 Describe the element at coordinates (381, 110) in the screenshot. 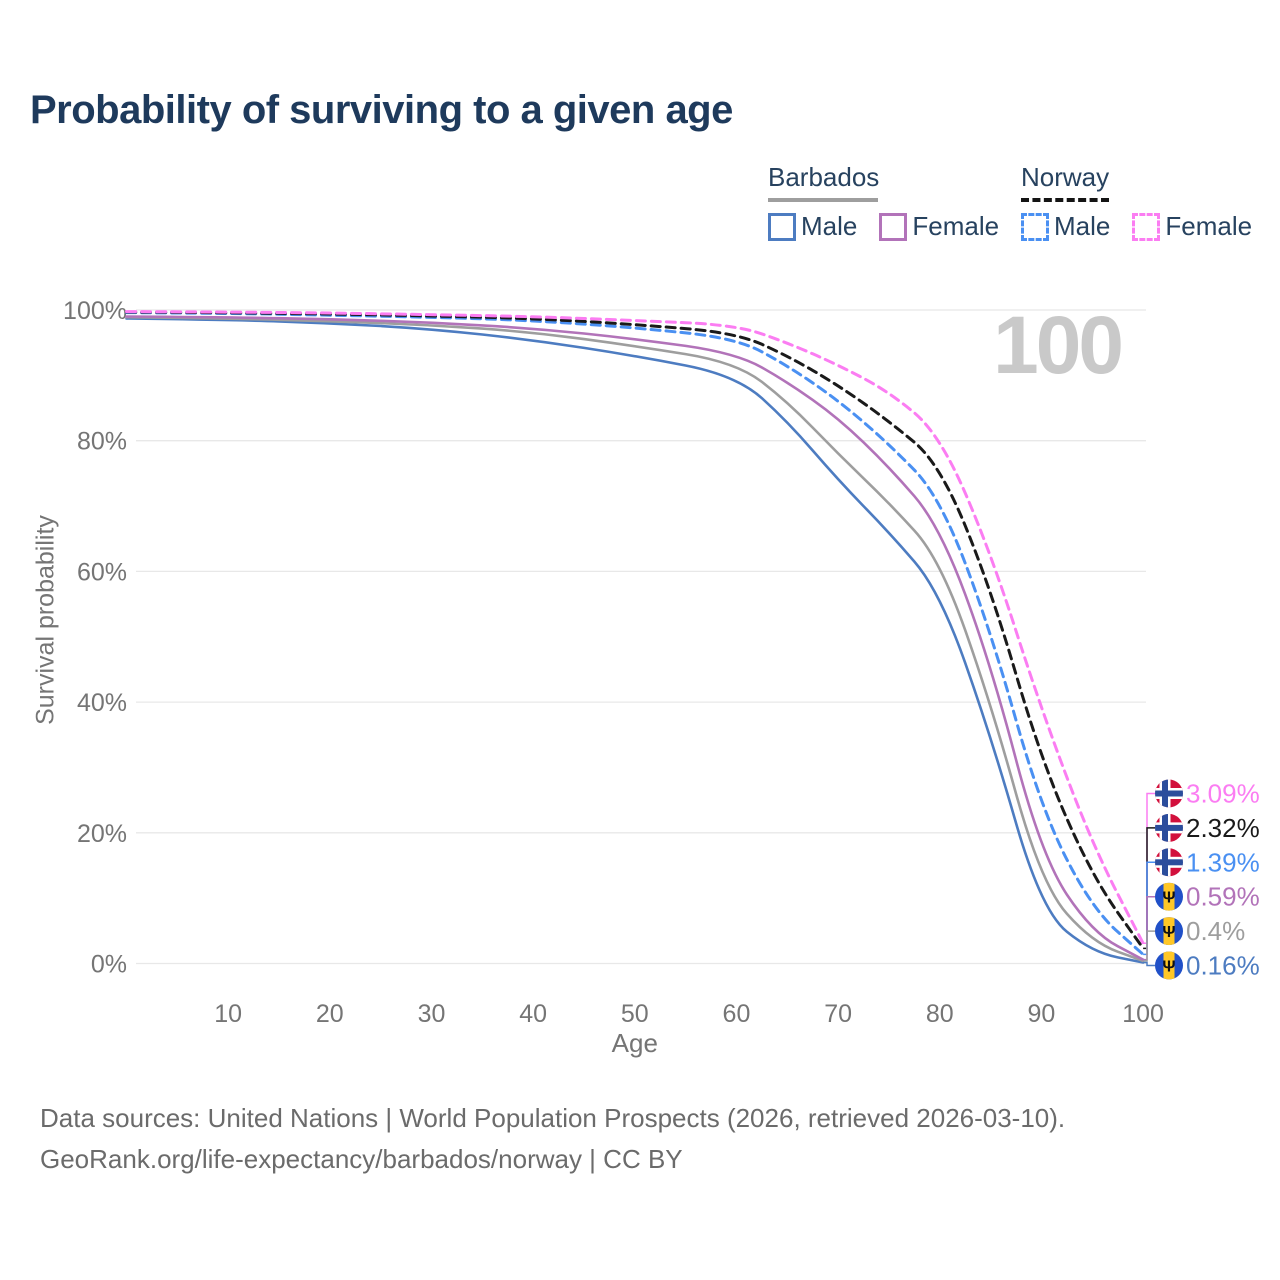

I see `page-title: Probability of surviving to a given age` at that location.